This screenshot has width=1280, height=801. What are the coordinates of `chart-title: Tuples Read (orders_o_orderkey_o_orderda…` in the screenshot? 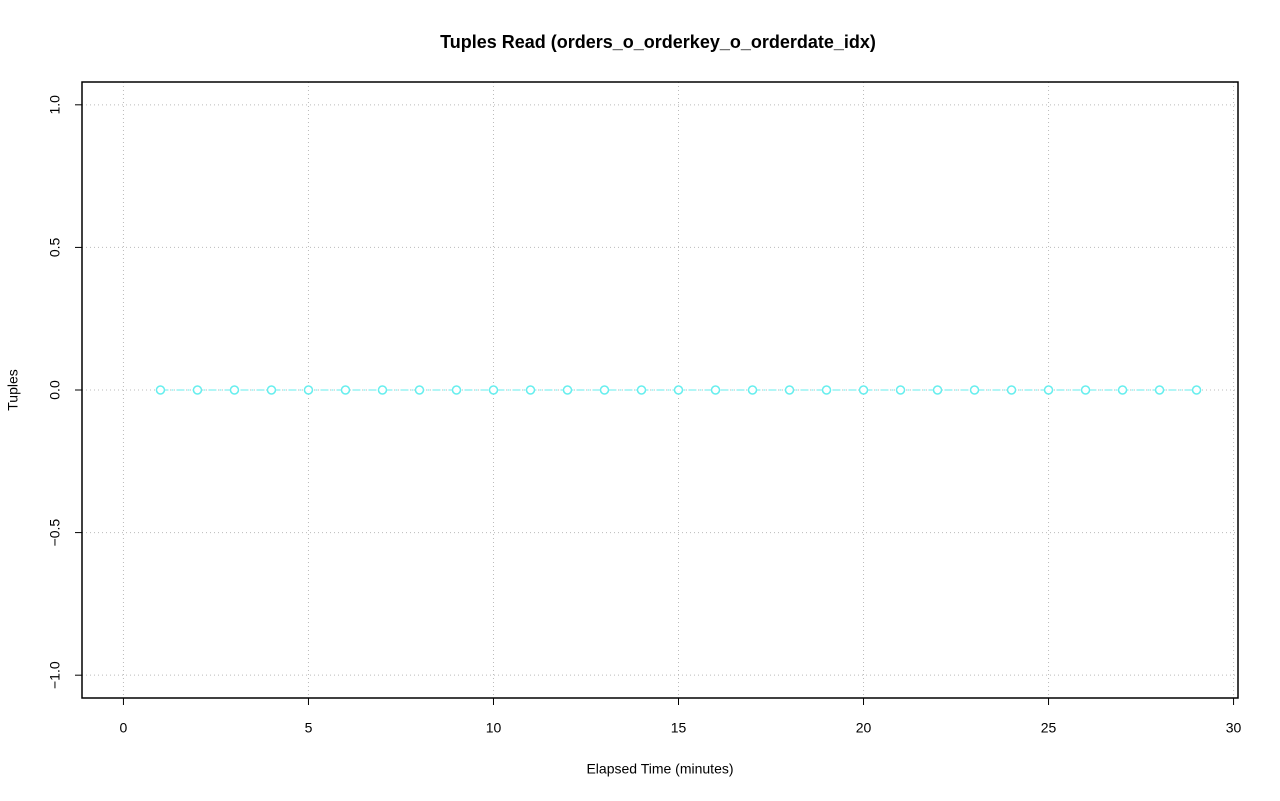 It's located at (658, 42).